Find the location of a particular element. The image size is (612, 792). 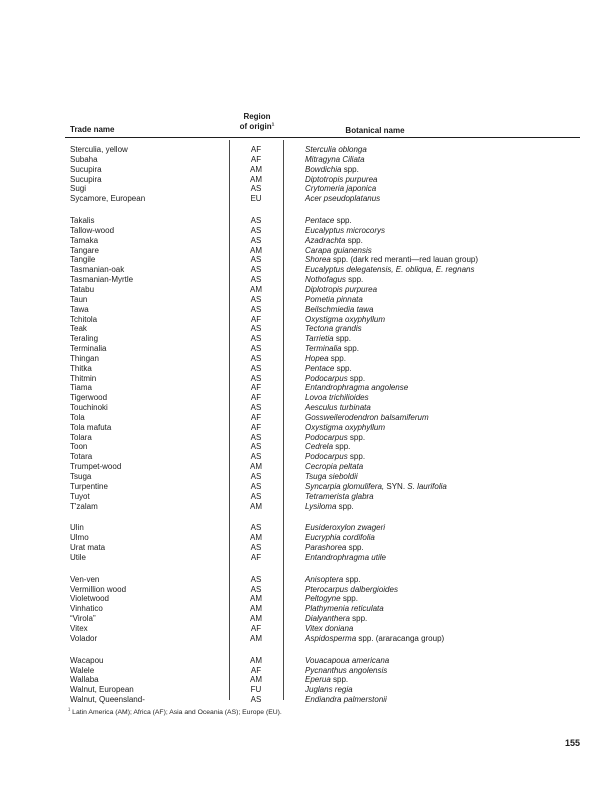

trade-name-cell: Tiama is located at coordinates (81, 388).